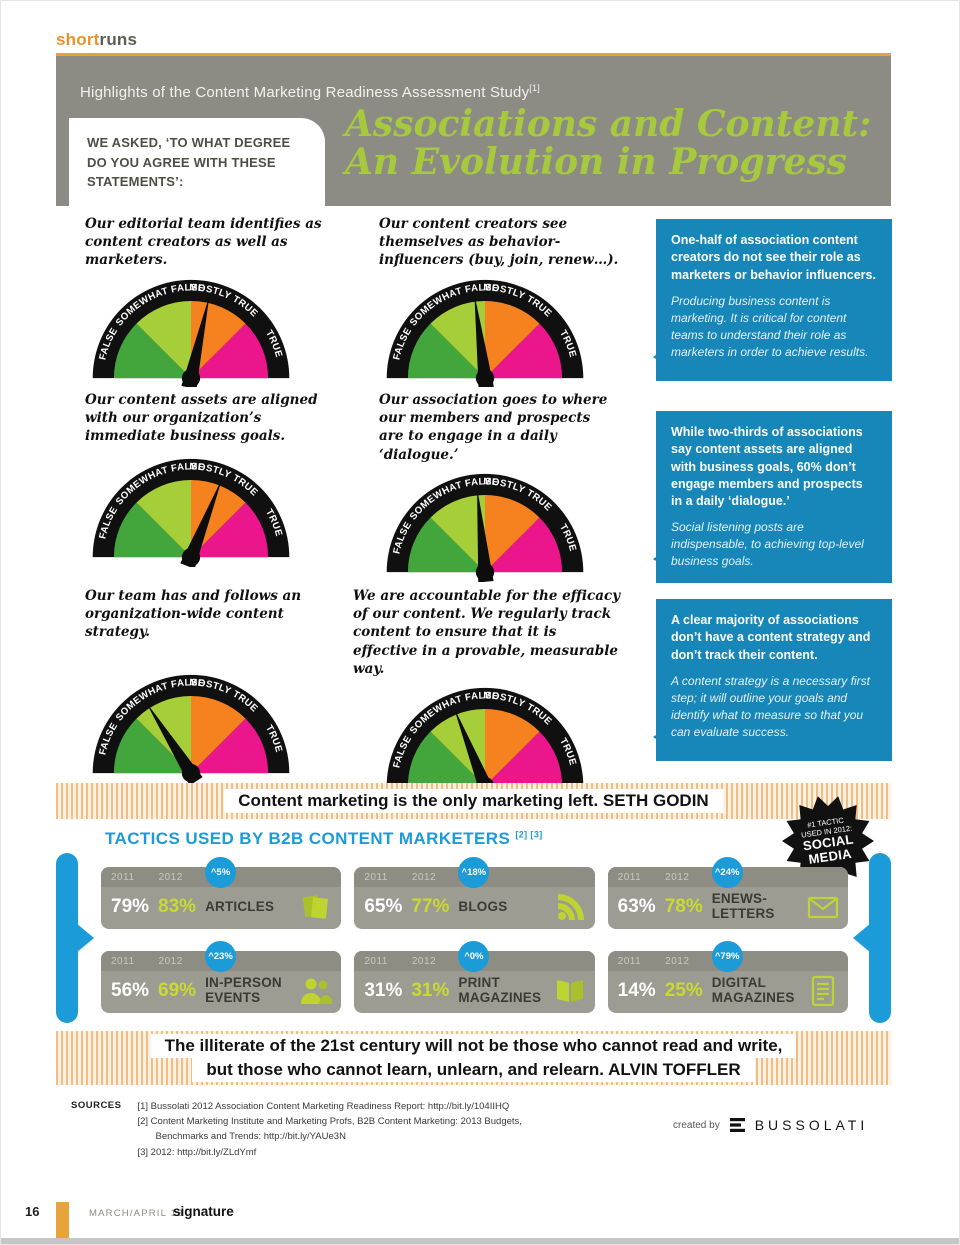 Image resolution: width=960 pixels, height=1245 pixels. Describe the element at coordinates (177, 990) in the screenshot. I see `value-2012: 69%` at that location.